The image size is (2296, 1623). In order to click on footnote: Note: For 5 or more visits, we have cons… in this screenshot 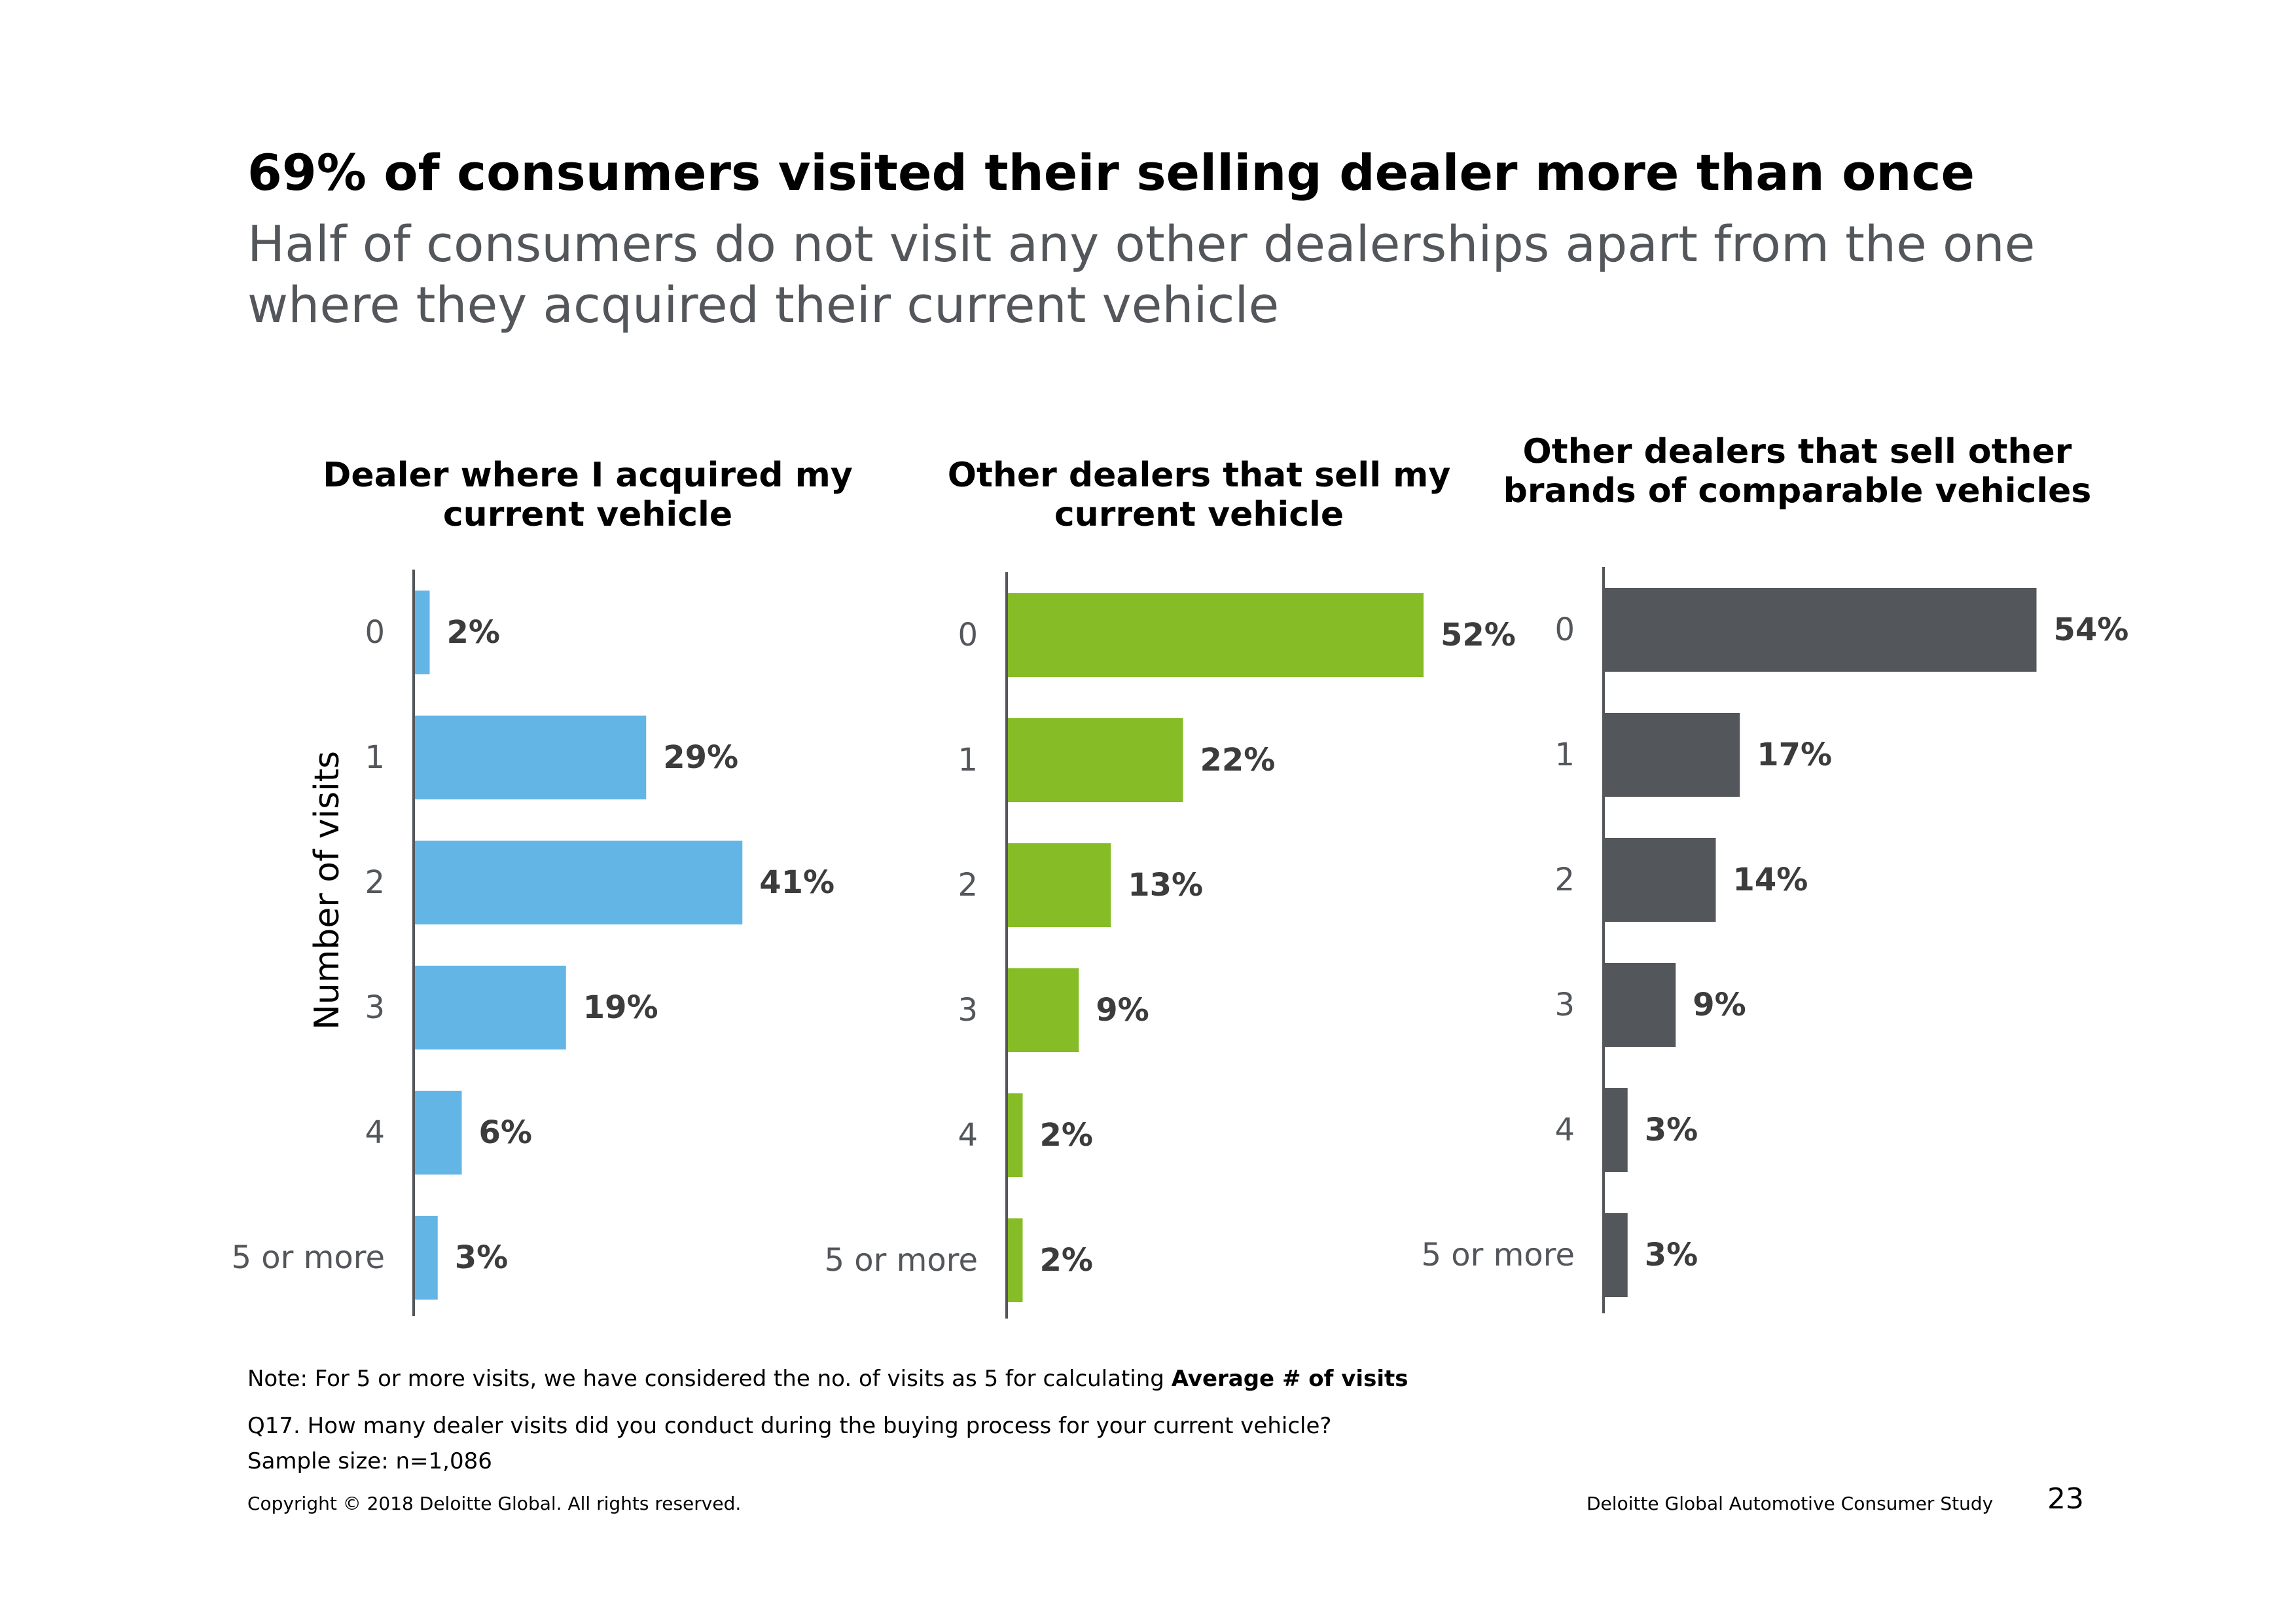, I will do `click(827, 1379)`.